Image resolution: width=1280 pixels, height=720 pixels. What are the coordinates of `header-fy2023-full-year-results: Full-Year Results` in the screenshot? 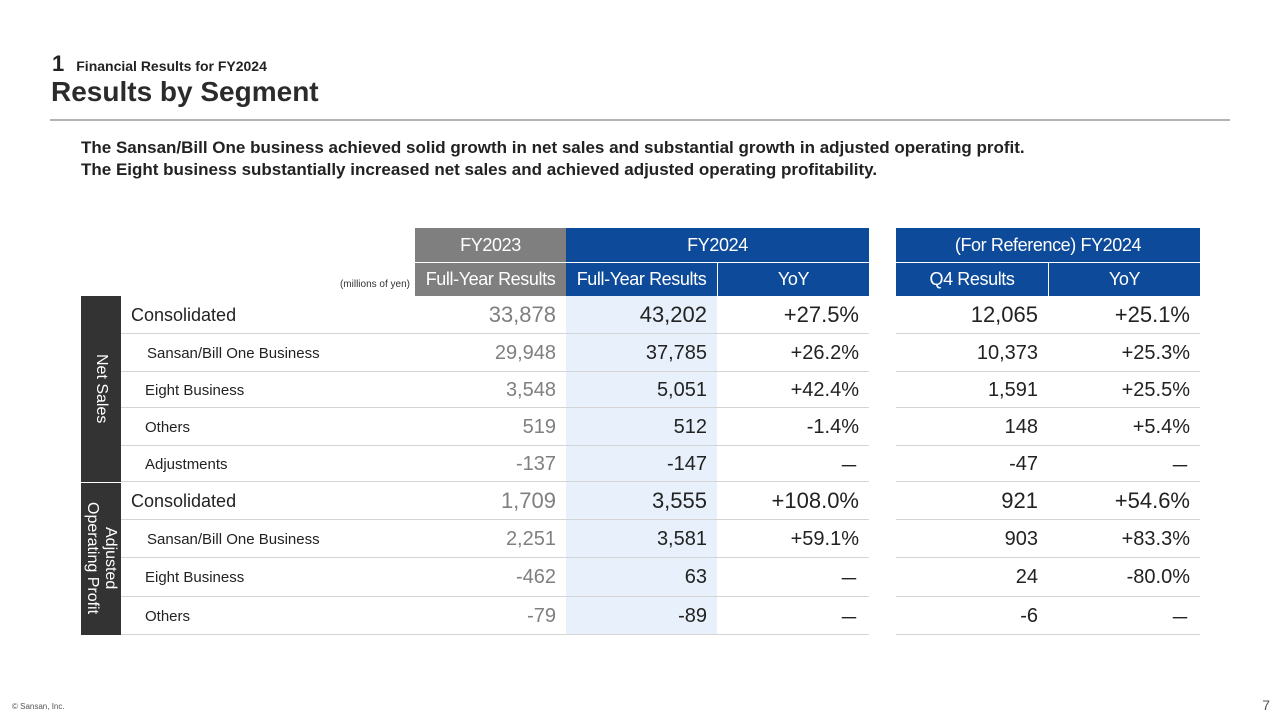 It's located at (490, 279).